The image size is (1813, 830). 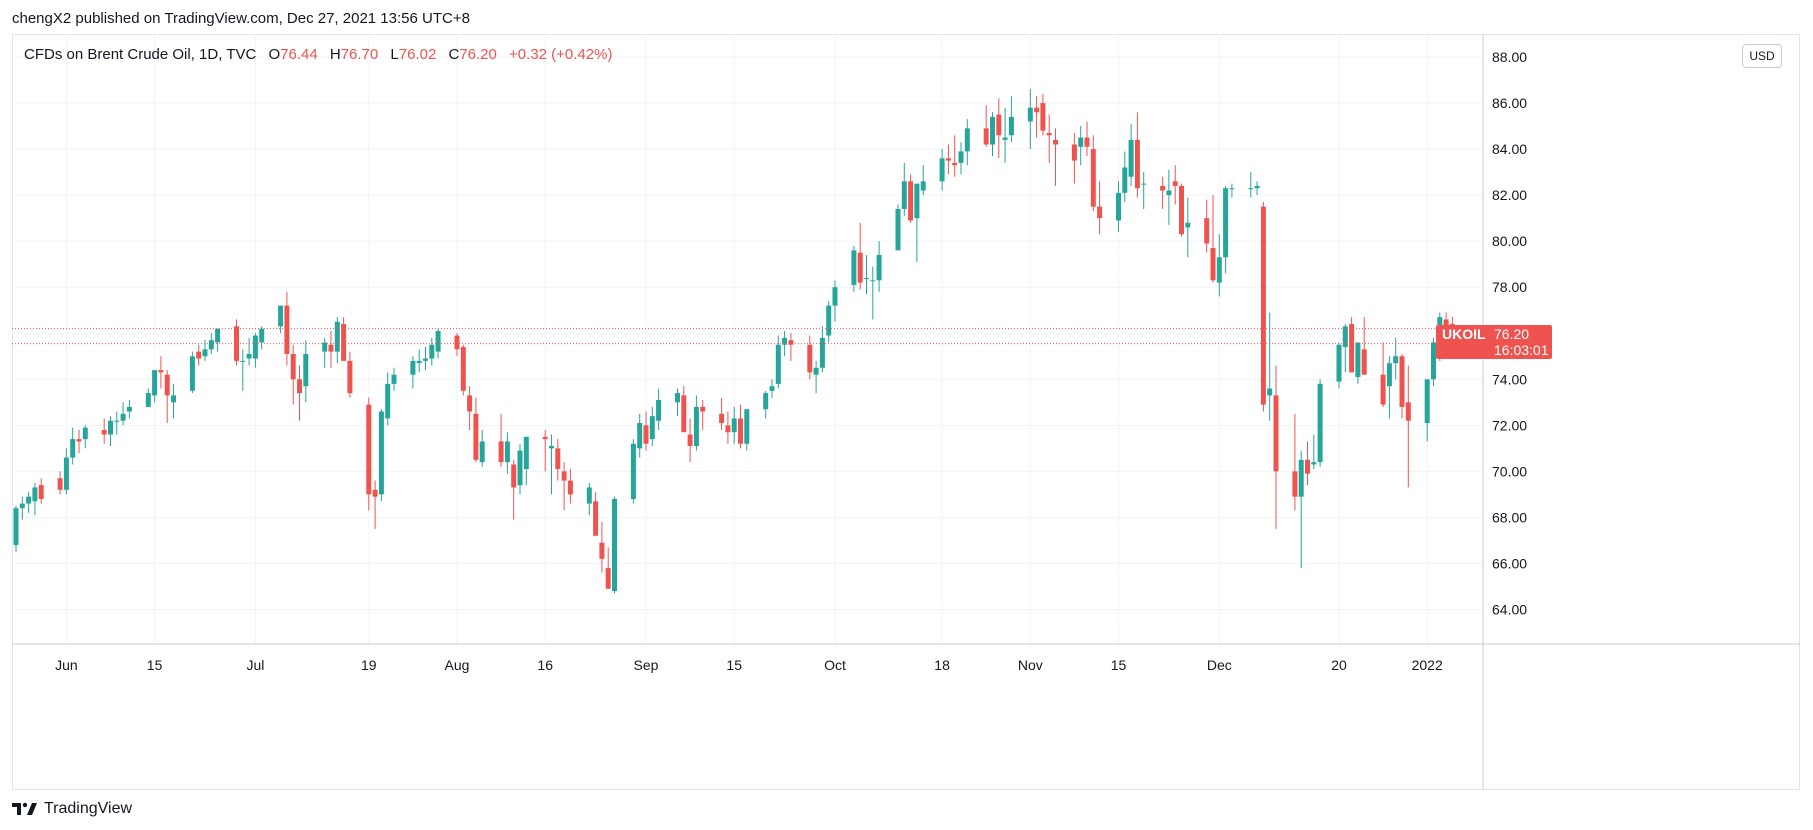 I want to click on y-tick-label: 74.00, so click(x=1509, y=379).